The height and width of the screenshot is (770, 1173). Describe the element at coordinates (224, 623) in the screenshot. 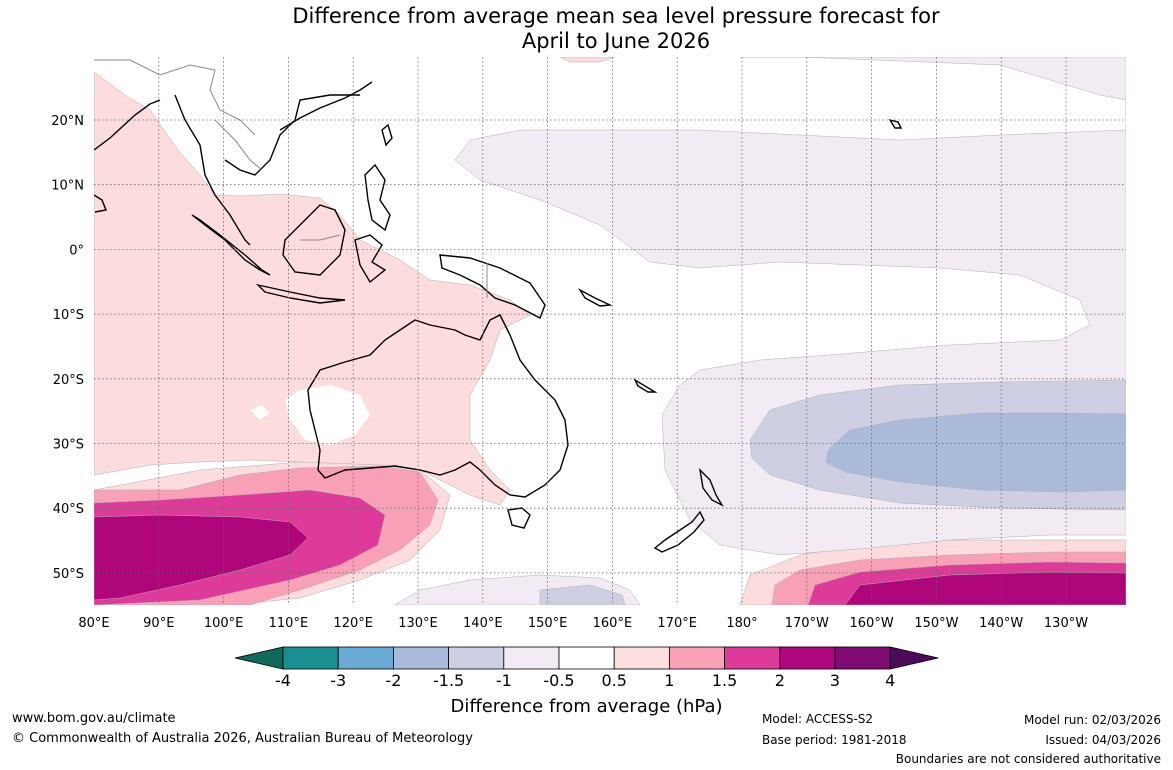

I see `longitude-label: 100°E` at that location.